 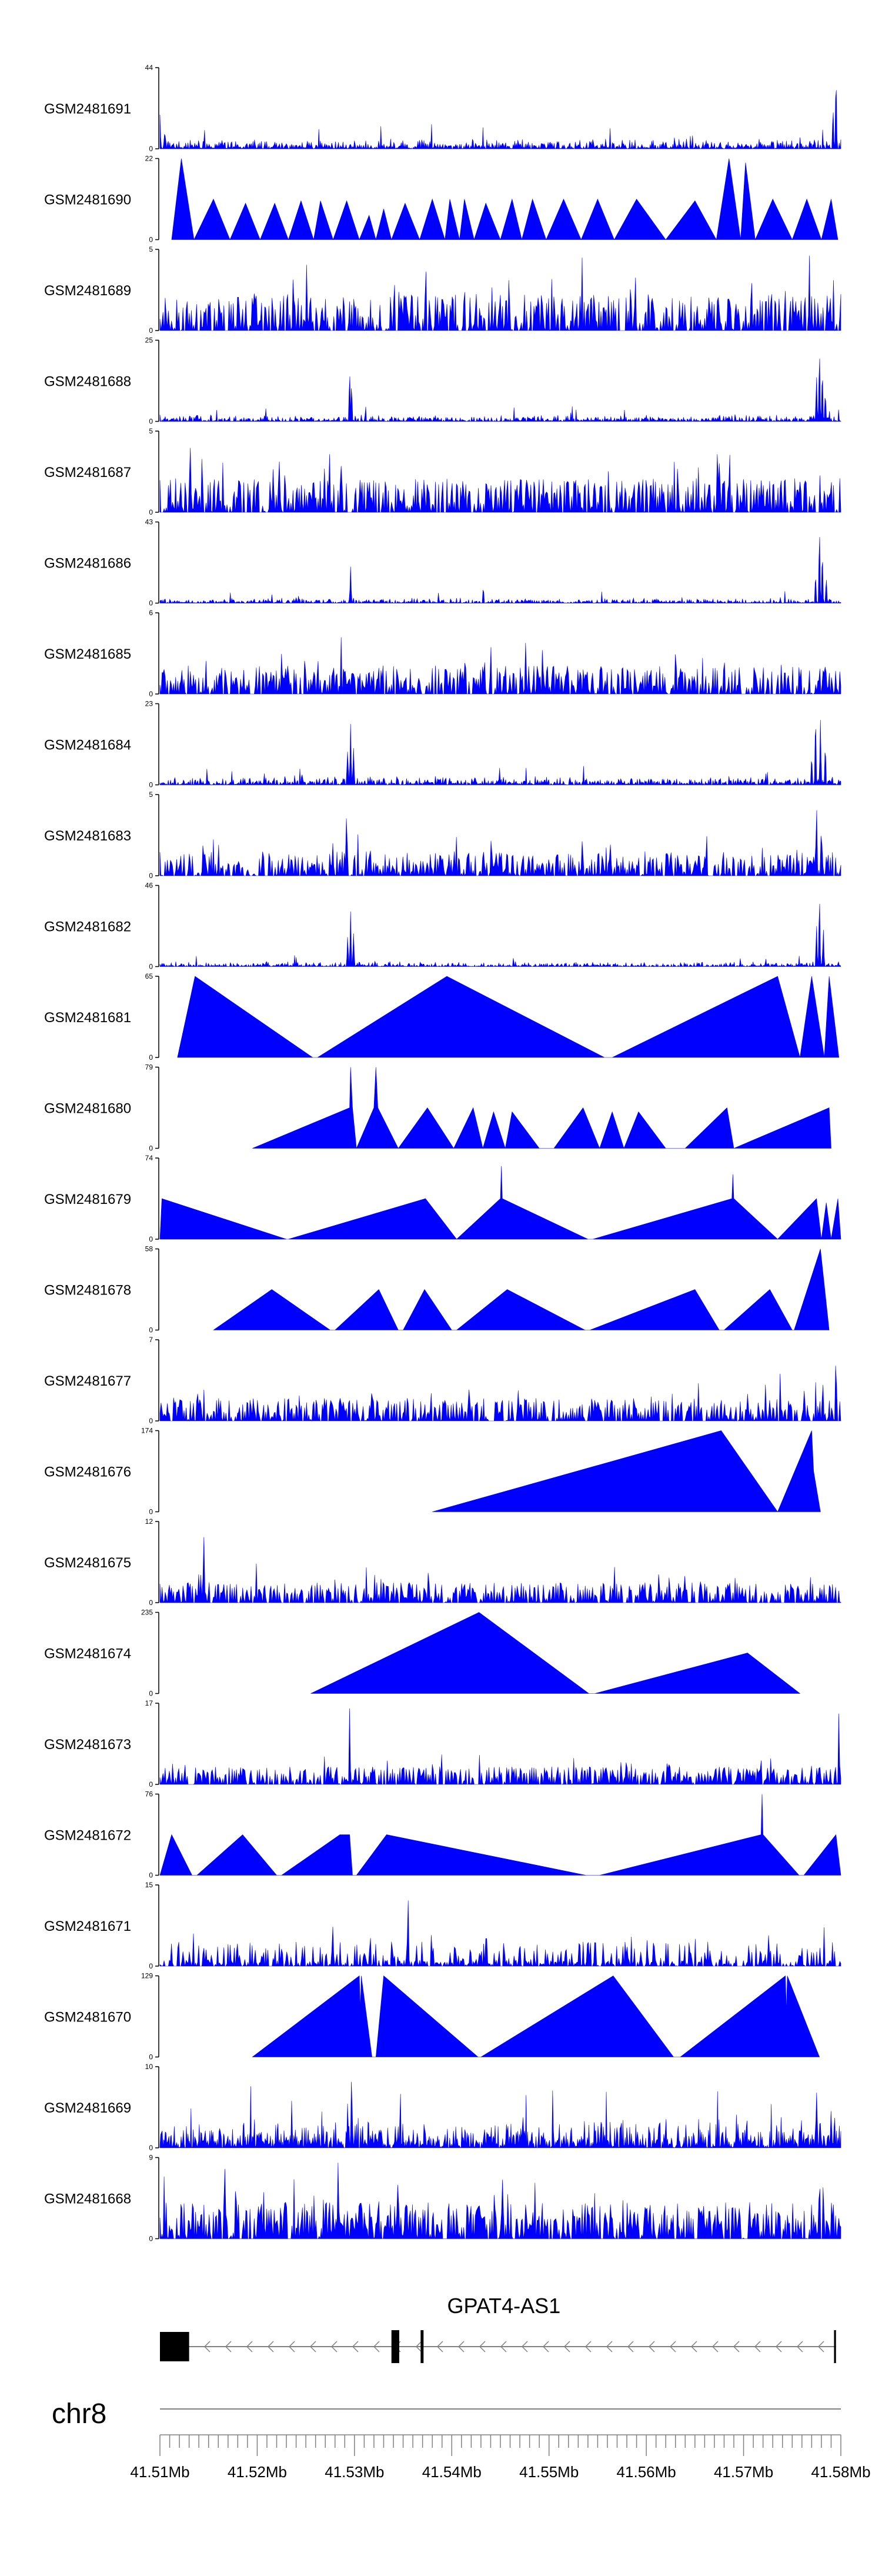 What do you see at coordinates (422, 1653) in the screenshot?
I see `track-GSM2481674: GSM2481674 235 0` at bounding box center [422, 1653].